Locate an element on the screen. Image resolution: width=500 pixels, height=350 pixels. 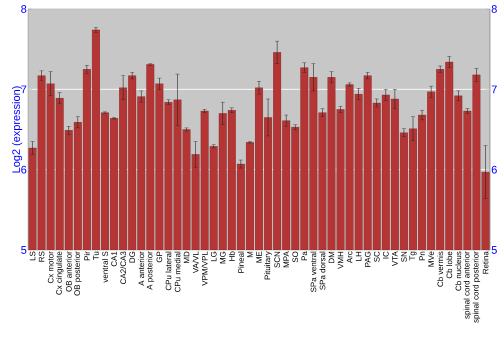
y-axis-title: Log2 (expression) is located at coordinates (17, 129).